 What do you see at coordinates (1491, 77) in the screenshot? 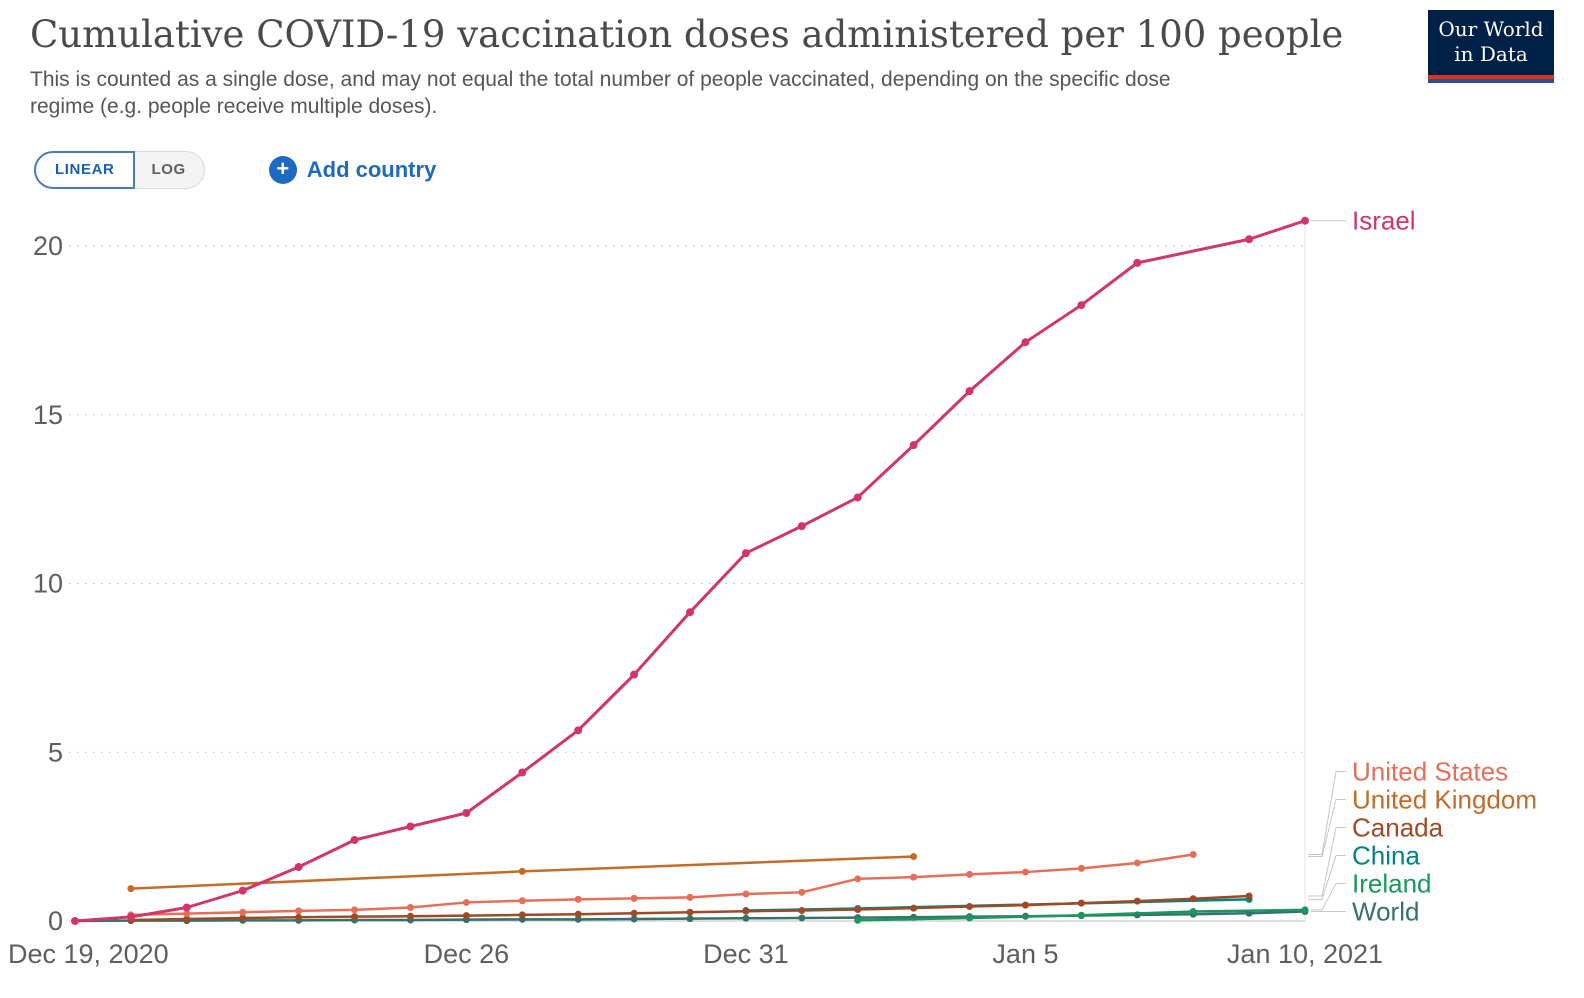
I see `logo-red-bar` at bounding box center [1491, 77].